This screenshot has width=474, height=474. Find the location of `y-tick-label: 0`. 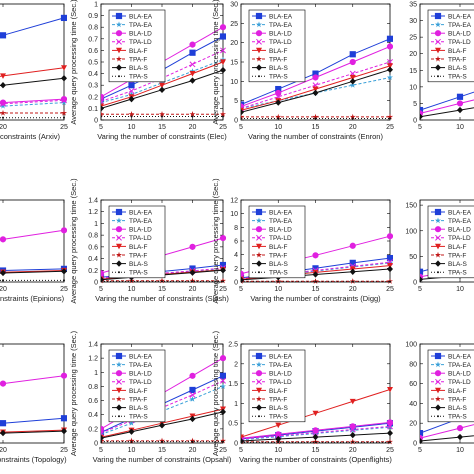

y-tick-label: 0 is located at coordinates (415, 444).